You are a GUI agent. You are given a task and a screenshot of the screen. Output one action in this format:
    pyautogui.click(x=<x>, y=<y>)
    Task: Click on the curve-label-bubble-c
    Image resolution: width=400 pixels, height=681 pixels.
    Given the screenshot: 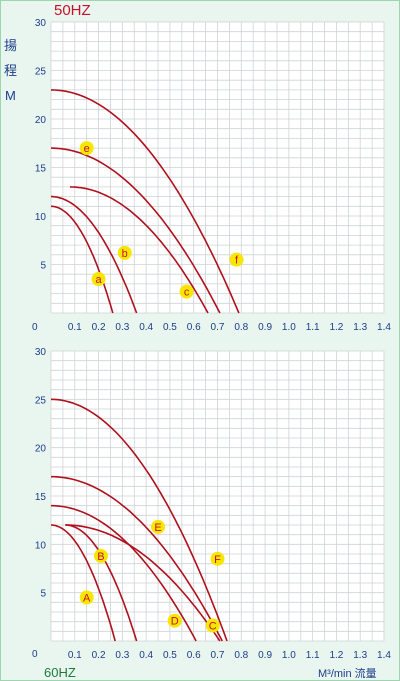 What is the action you would take?
    pyautogui.click(x=186, y=291)
    